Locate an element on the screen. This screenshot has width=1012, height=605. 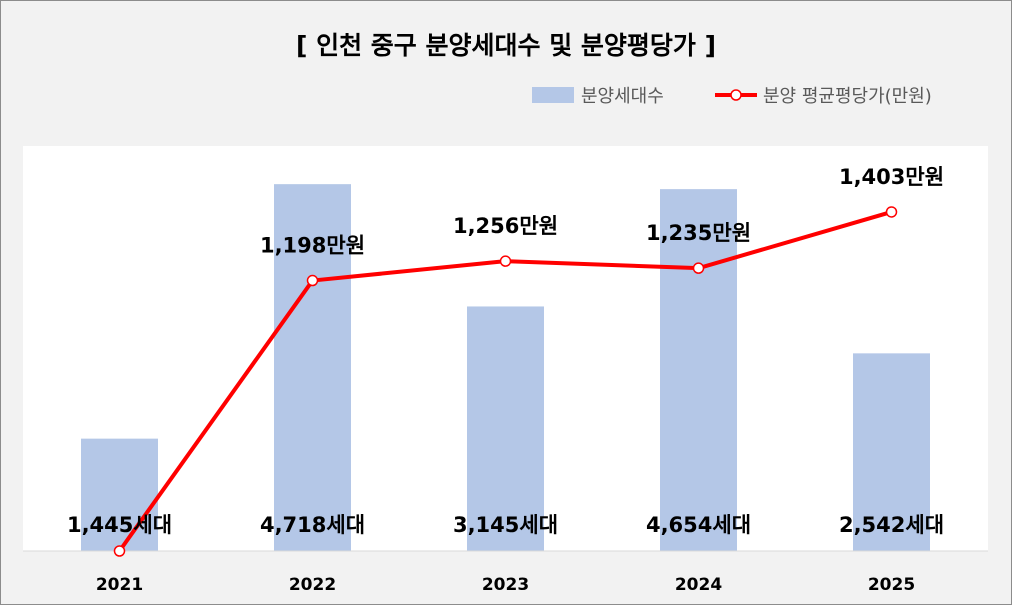
line-point-2025 is located at coordinates (891, 212).